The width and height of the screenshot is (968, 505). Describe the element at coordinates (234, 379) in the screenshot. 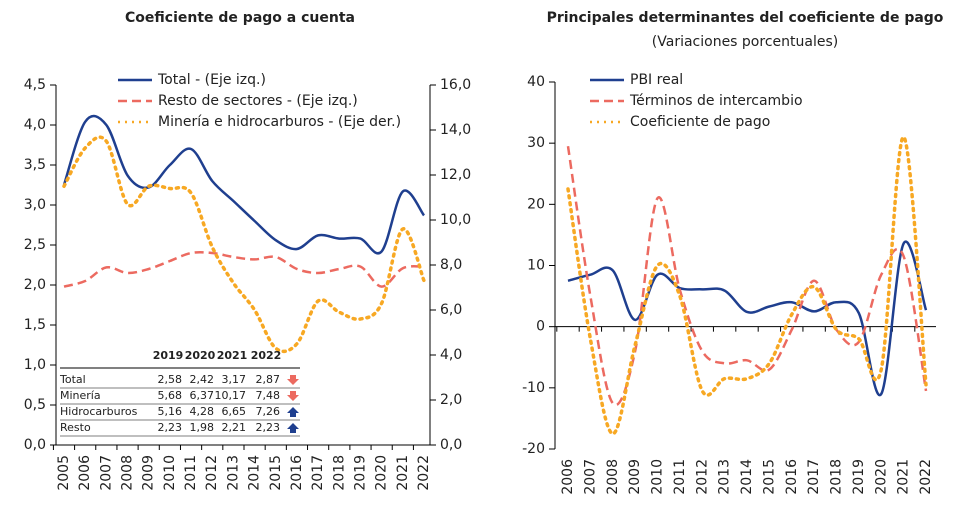

I see `table-cell: 3,17` at that location.